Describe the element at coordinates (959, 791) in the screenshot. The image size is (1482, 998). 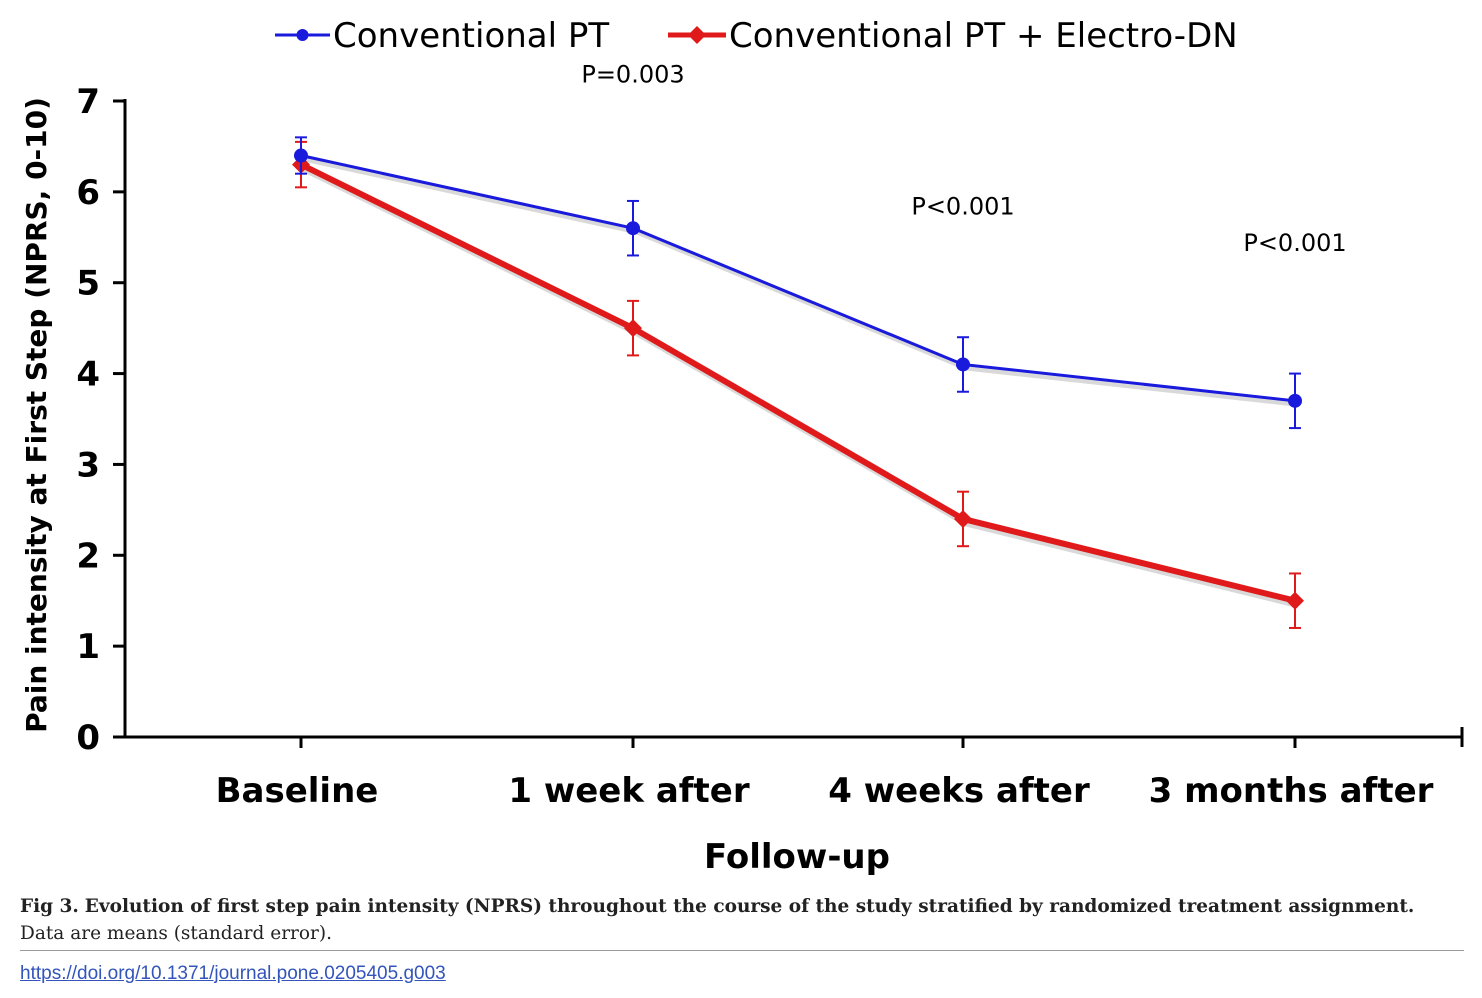
I see `x-tick-label: 4 weeks after` at that location.